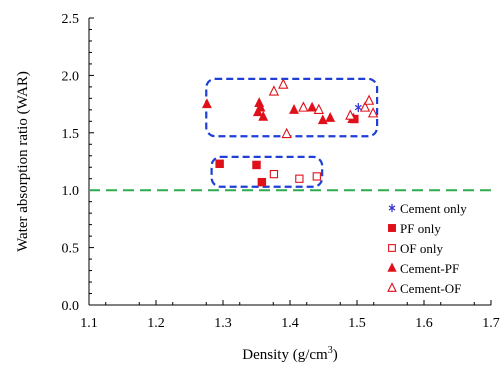 The image size is (501, 370). I want to click on legend-marker-cement-only-stroke, so click(392, 208).